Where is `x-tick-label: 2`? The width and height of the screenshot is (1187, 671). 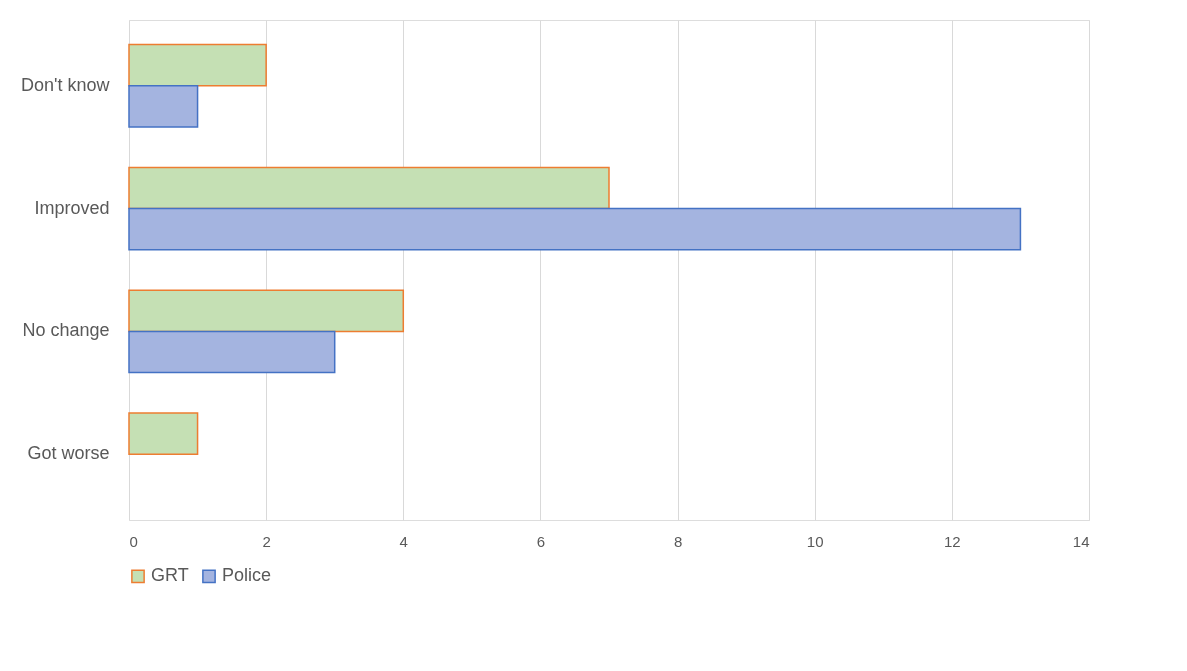
x-tick-label: 2 is located at coordinates (266, 541).